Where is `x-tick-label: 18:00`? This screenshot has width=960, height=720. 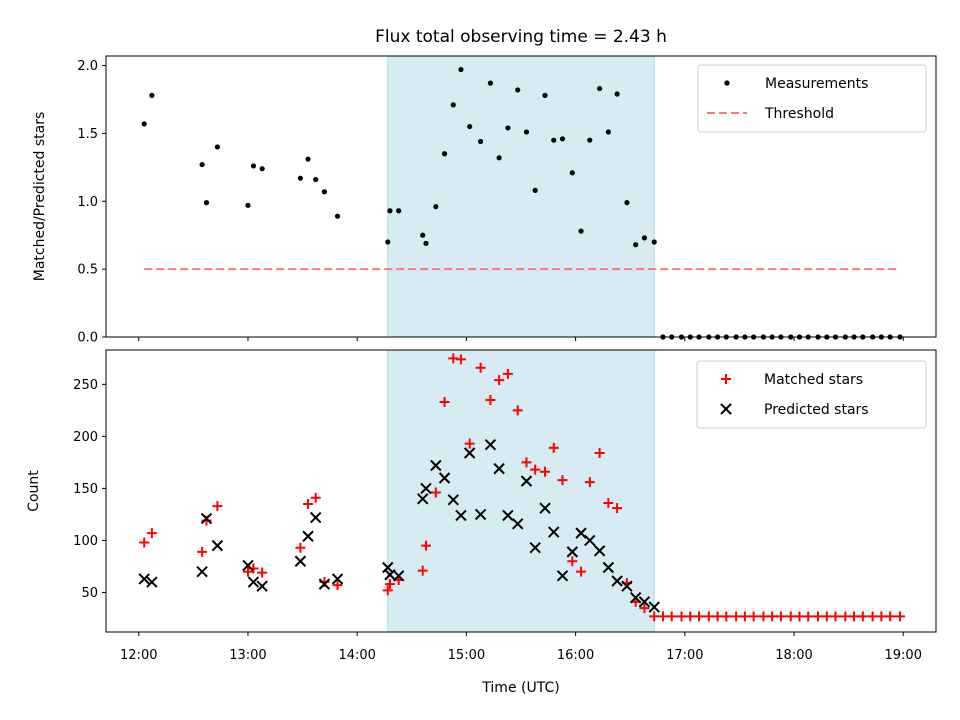
x-tick-label: 18:00 is located at coordinates (793, 655).